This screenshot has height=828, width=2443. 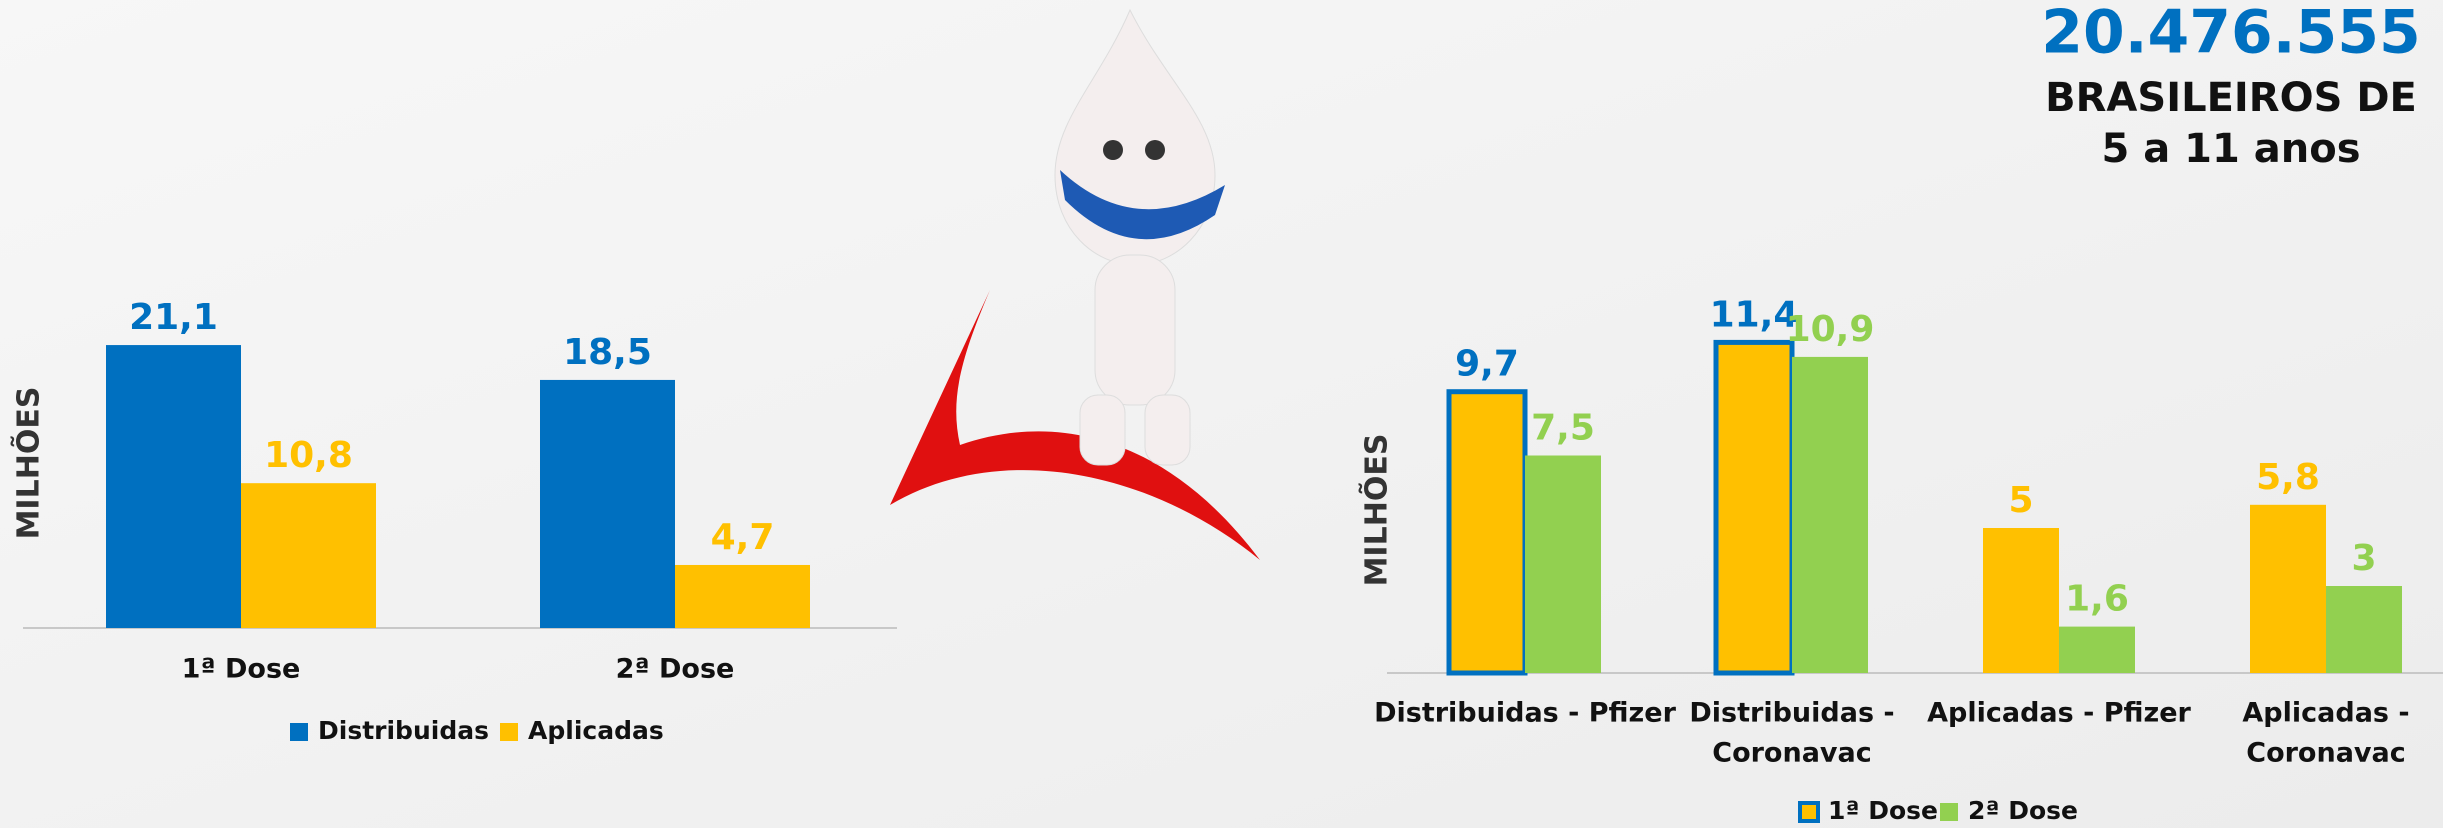 I want to click on legend-label: Aplicadas, so click(x=596, y=730).